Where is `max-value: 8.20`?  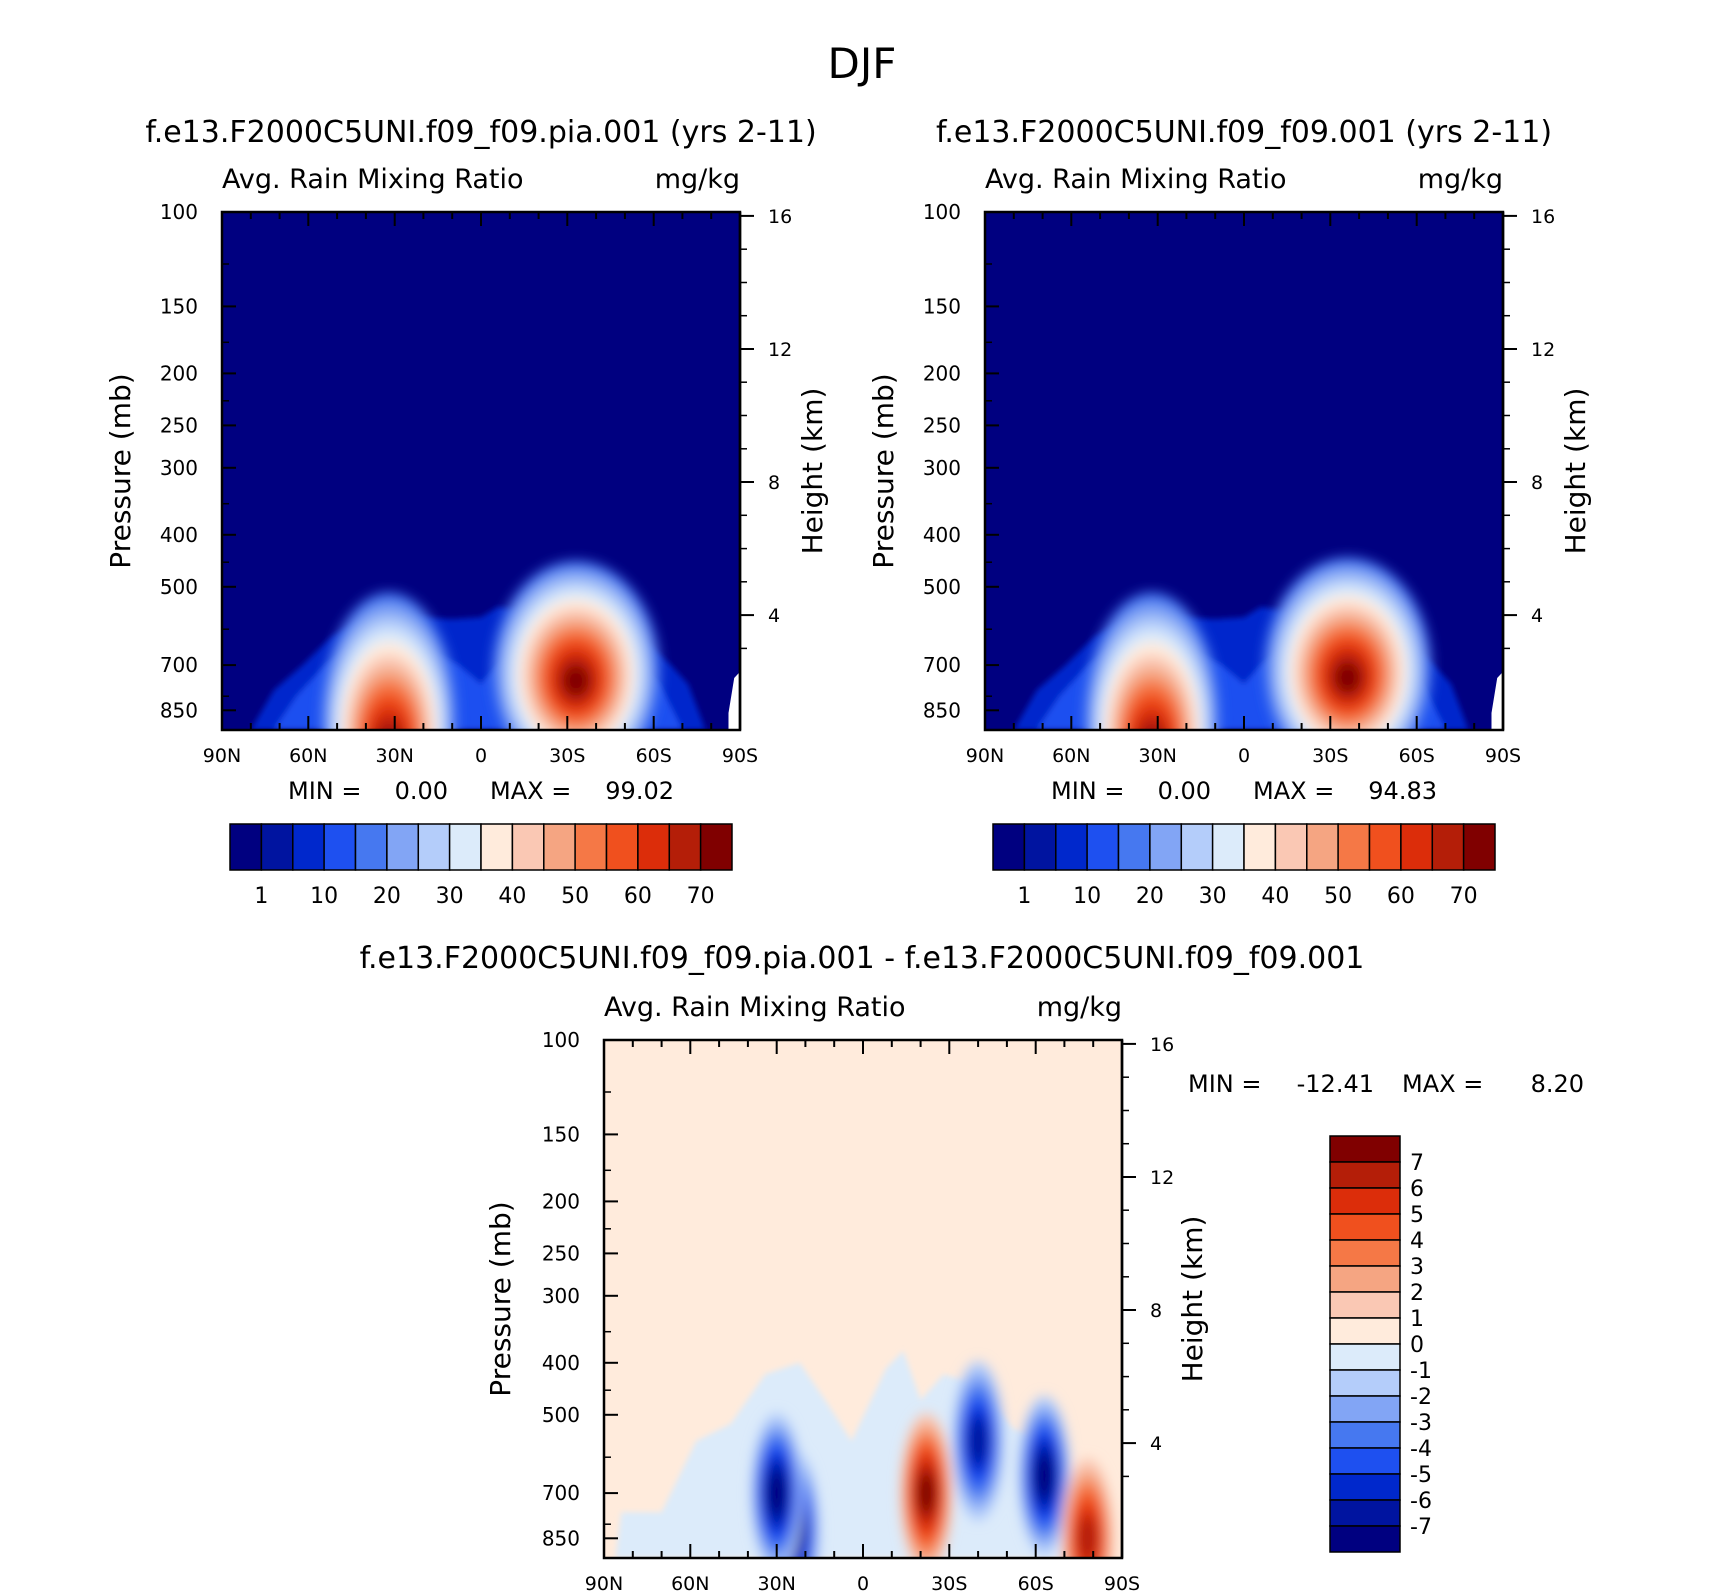 max-value: 8.20 is located at coordinates (1557, 1084).